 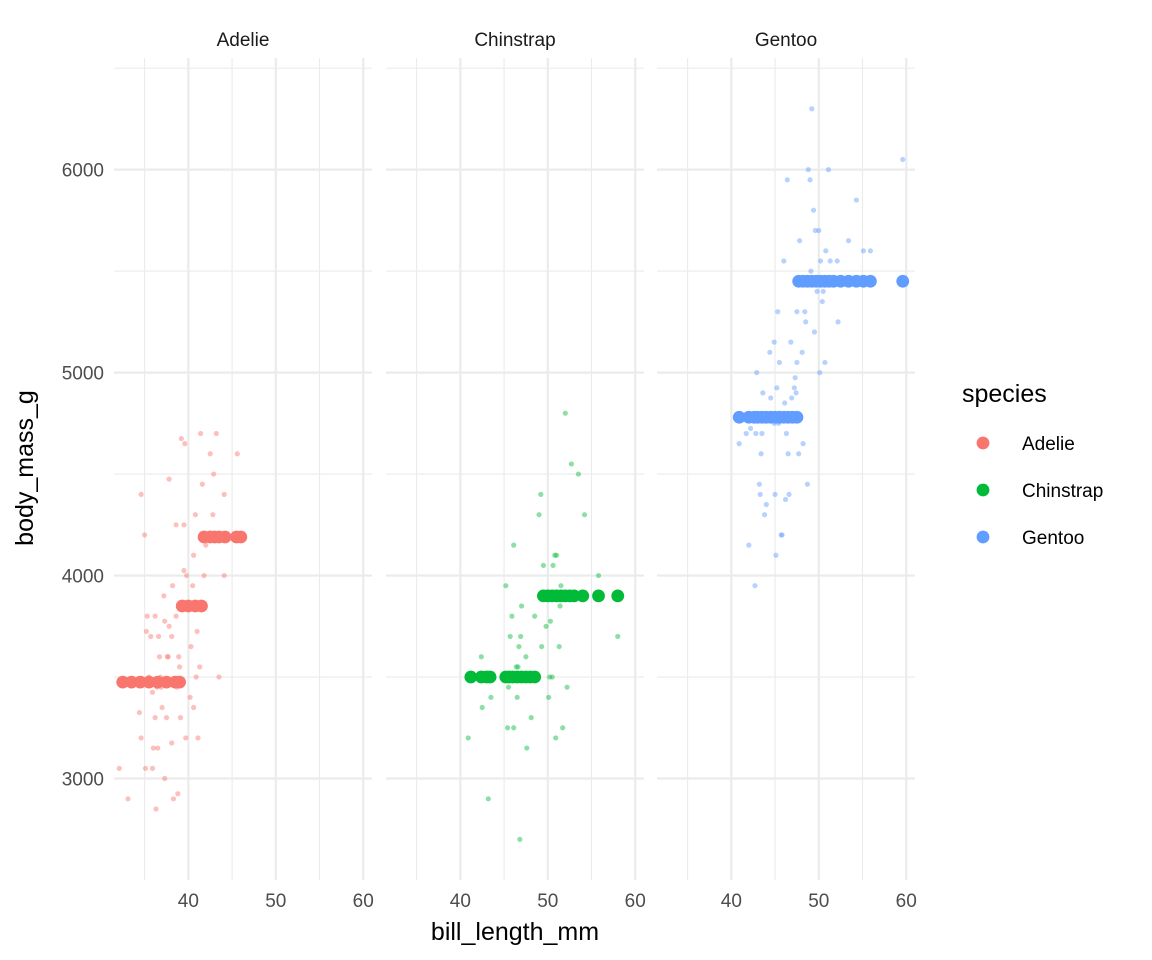 I want to click on y-axis-ticks: 3000 4000 5000 6000, so click(x=83, y=476).